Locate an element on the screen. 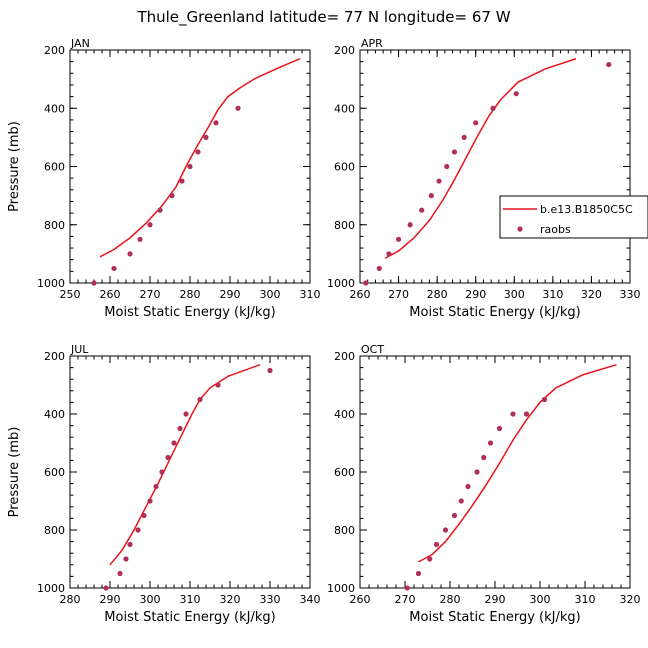  plot-frame is located at coordinates (190, 472).